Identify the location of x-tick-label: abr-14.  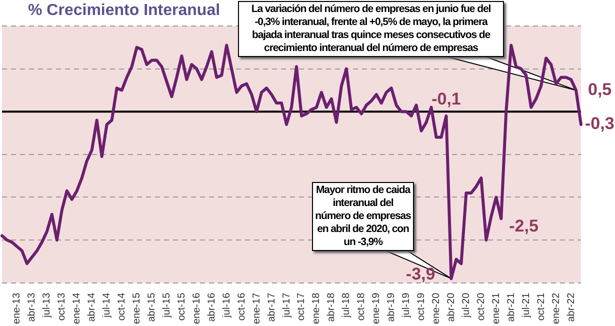
(92, 307).